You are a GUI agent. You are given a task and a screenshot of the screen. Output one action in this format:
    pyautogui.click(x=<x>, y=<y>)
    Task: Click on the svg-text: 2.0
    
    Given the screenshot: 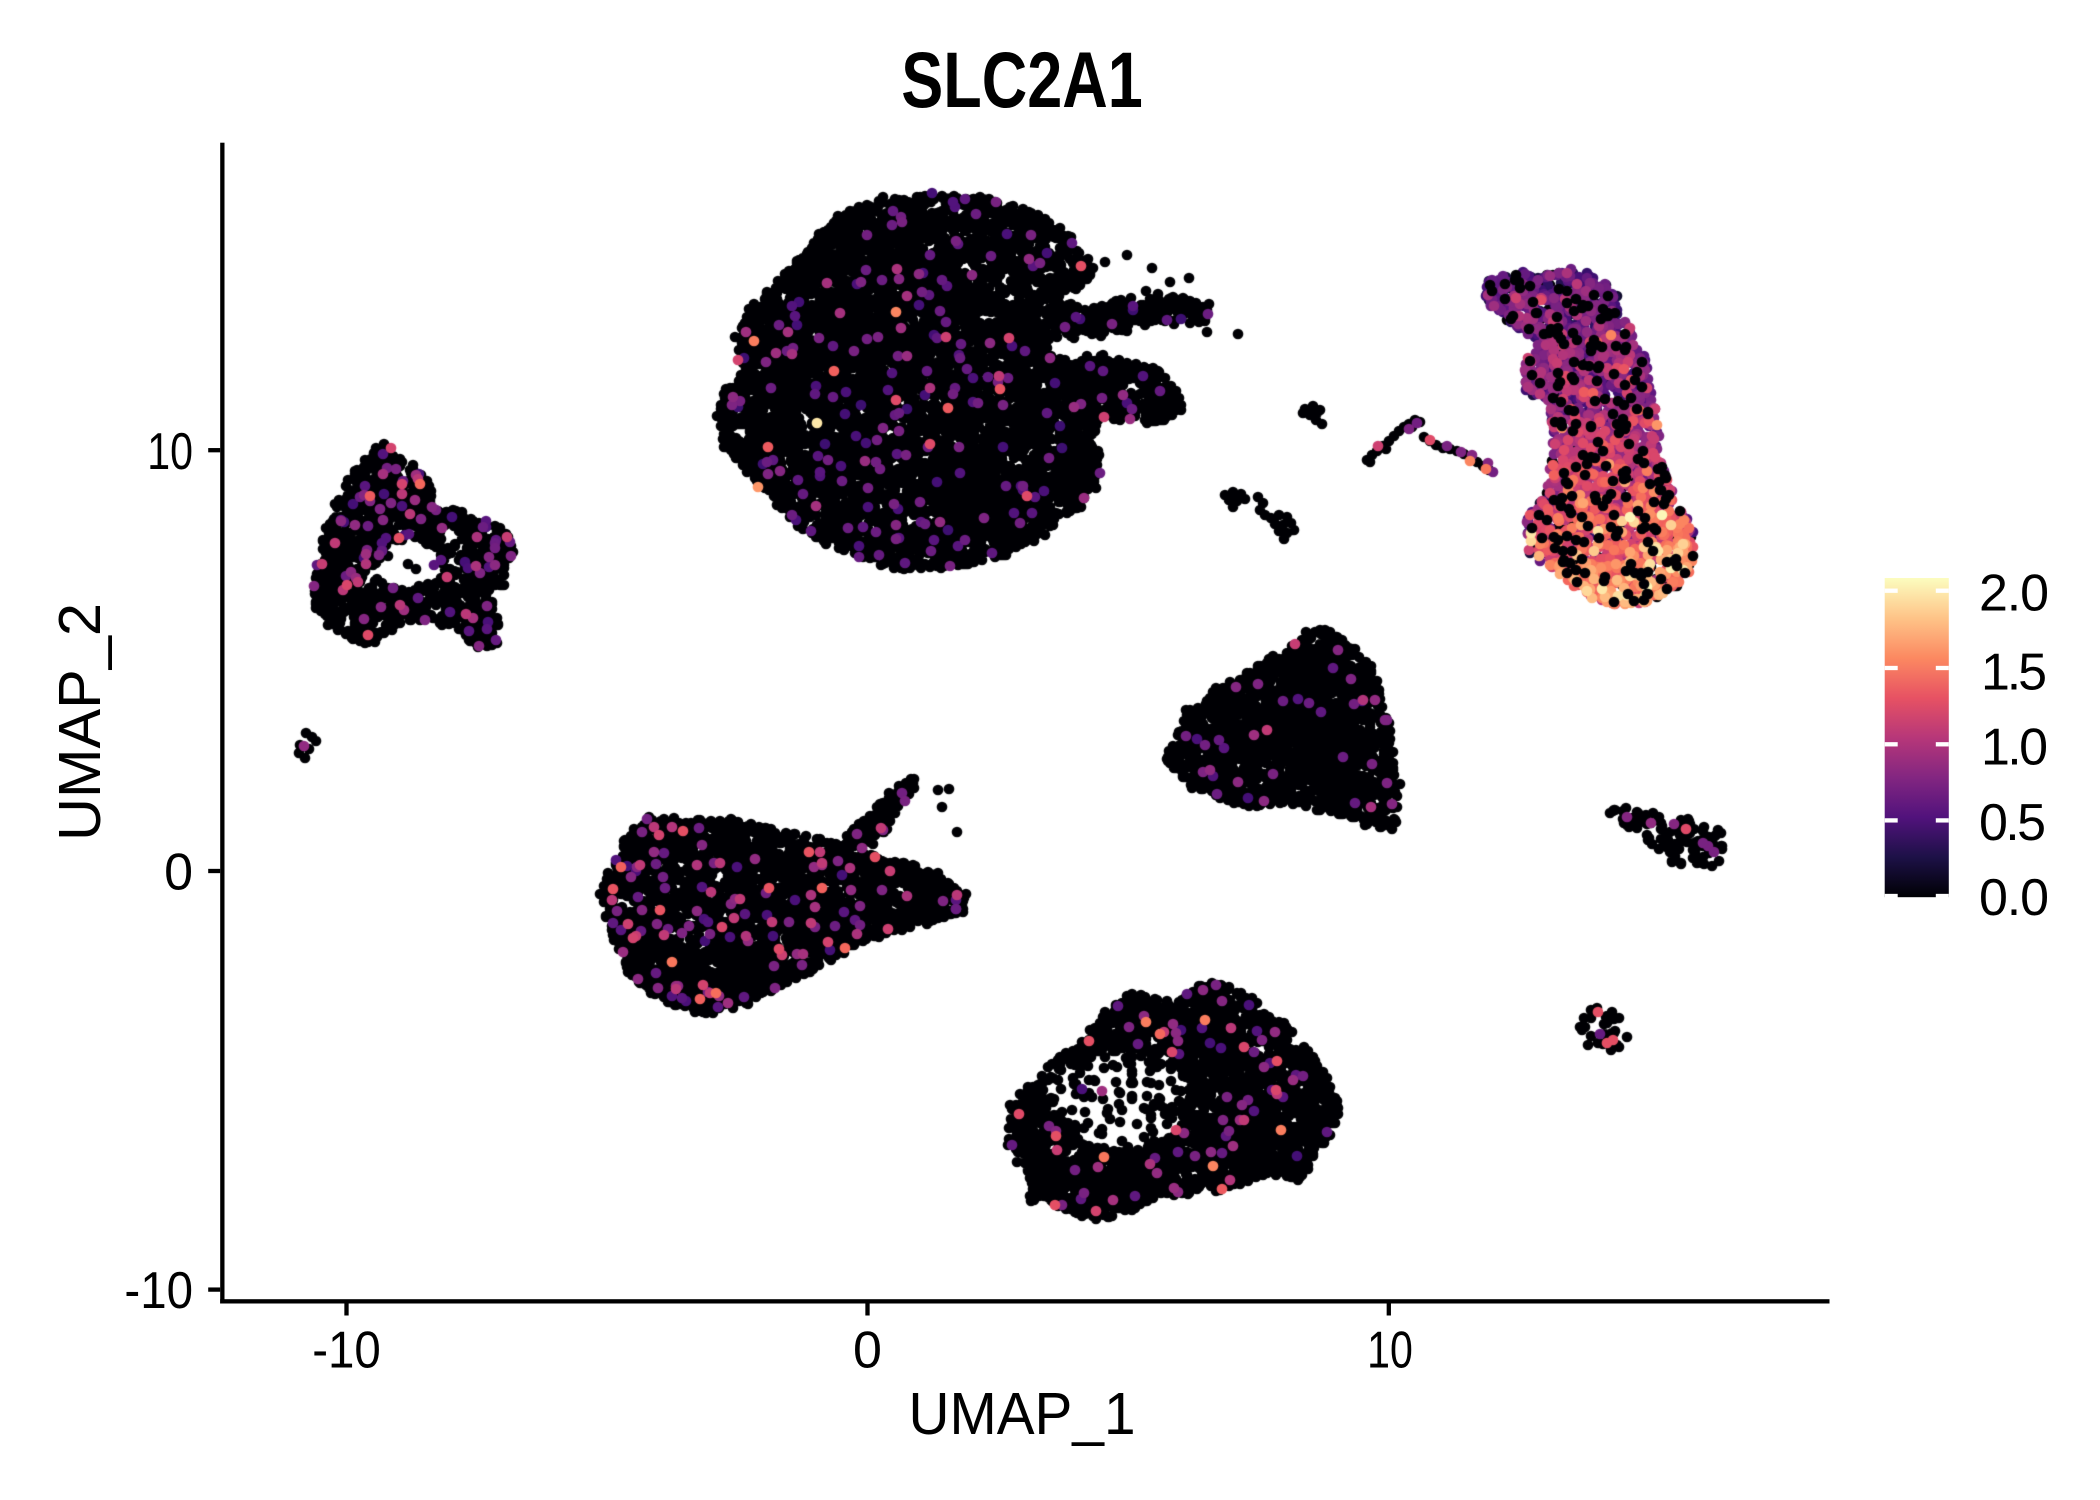 What is the action you would take?
    pyautogui.click(x=2014, y=594)
    